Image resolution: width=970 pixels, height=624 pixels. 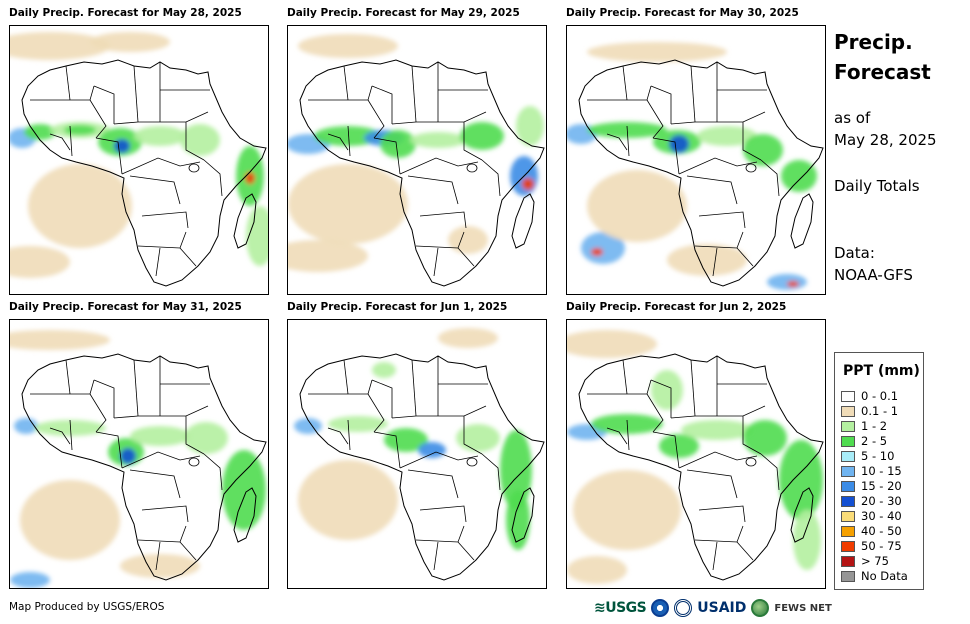 I want to click on legend-label: No Data, so click(x=884, y=576).